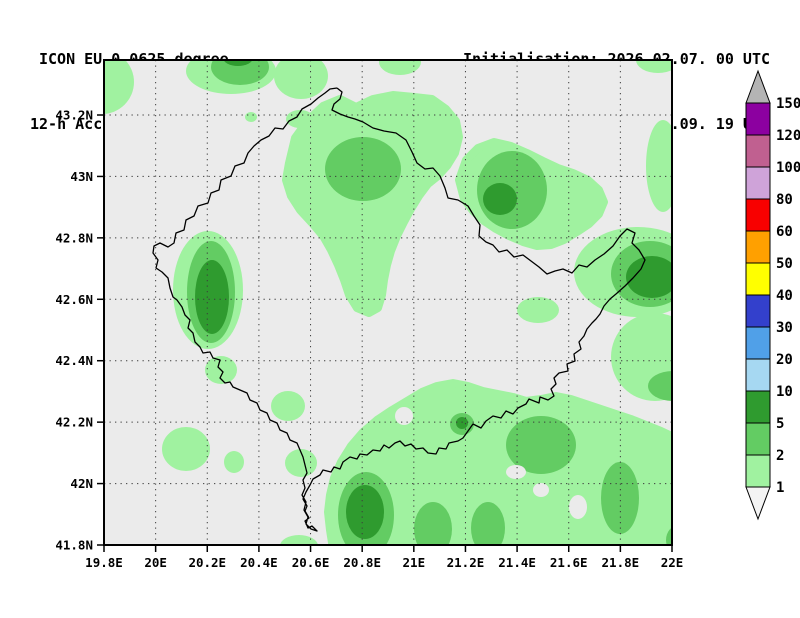 This screenshot has height=618, width=800. What do you see at coordinates (788, 136) in the screenshot?
I see `colorbar-label: 120` at bounding box center [788, 136].